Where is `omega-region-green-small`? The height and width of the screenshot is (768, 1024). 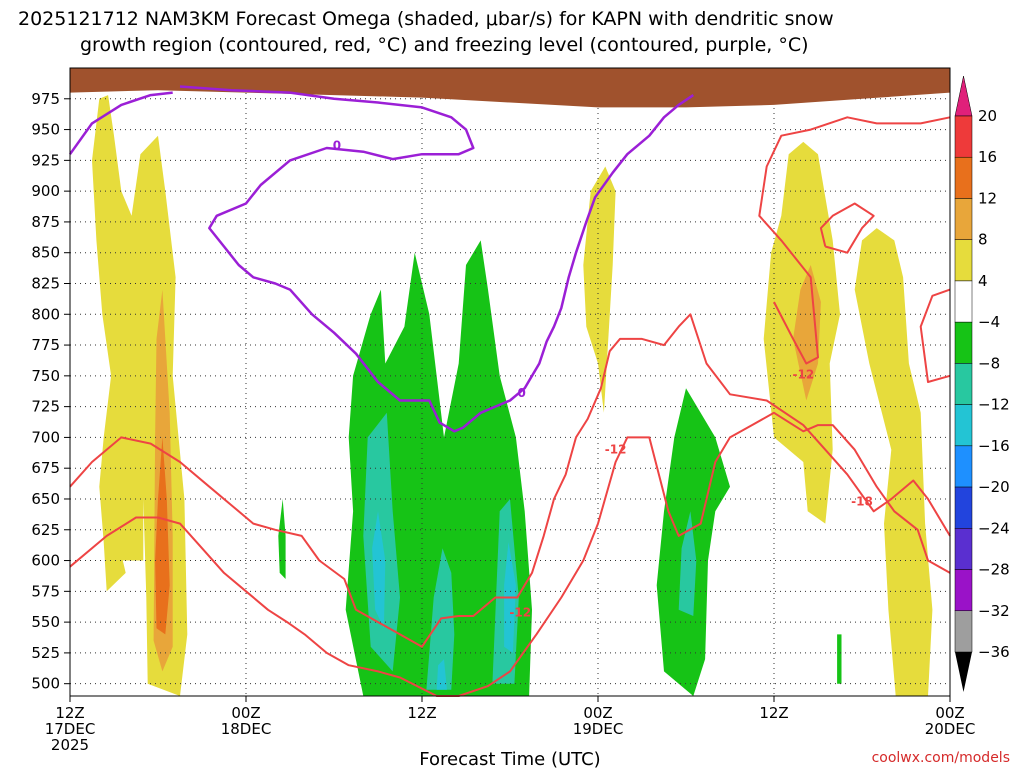
omega-region-green-small is located at coordinates (282, 539).